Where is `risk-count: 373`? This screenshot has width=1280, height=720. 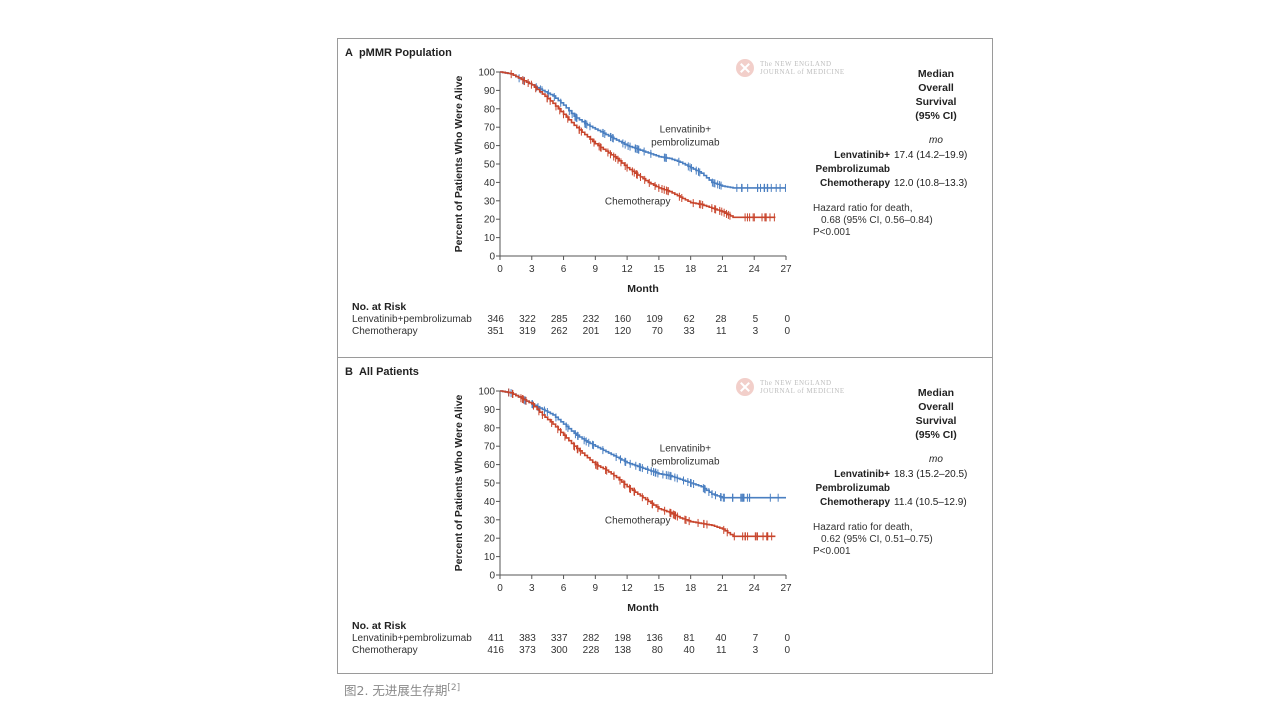 risk-count: 373 is located at coordinates (527, 650).